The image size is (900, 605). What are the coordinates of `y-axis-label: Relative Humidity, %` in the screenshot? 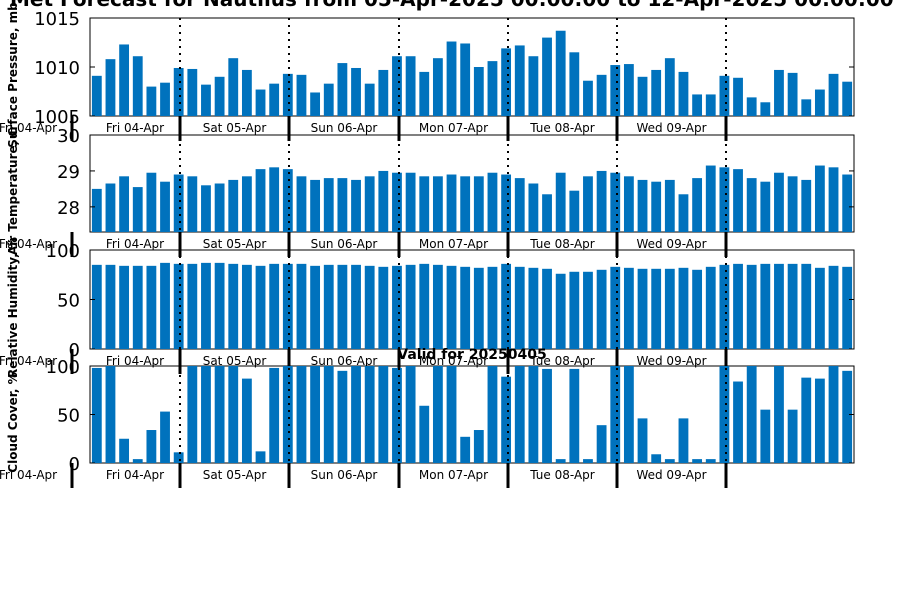 It's located at (13, 307).